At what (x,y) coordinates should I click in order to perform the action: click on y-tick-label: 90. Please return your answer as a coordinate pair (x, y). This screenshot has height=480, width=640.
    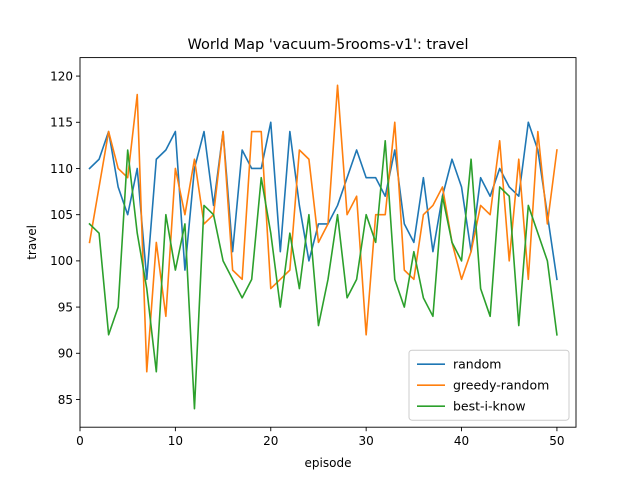
    Looking at the image, I should click on (65, 354).